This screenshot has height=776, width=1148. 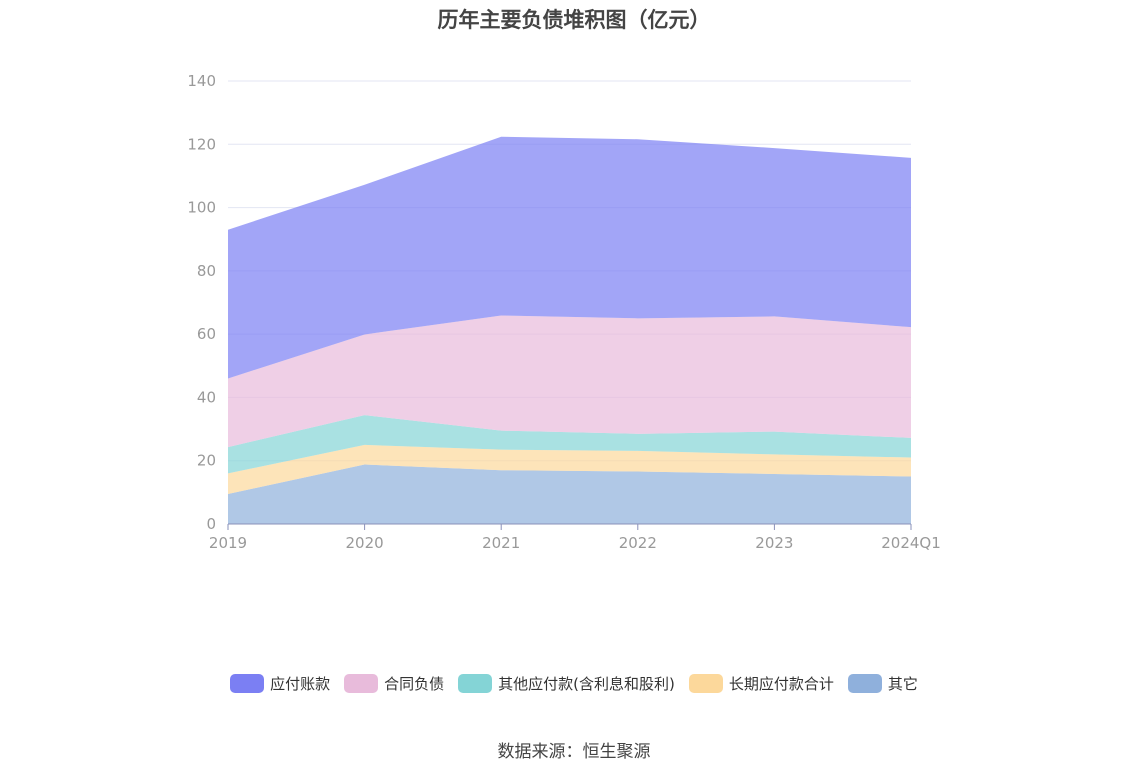 I want to click on legend-item: 合同负债, so click(x=394, y=683).